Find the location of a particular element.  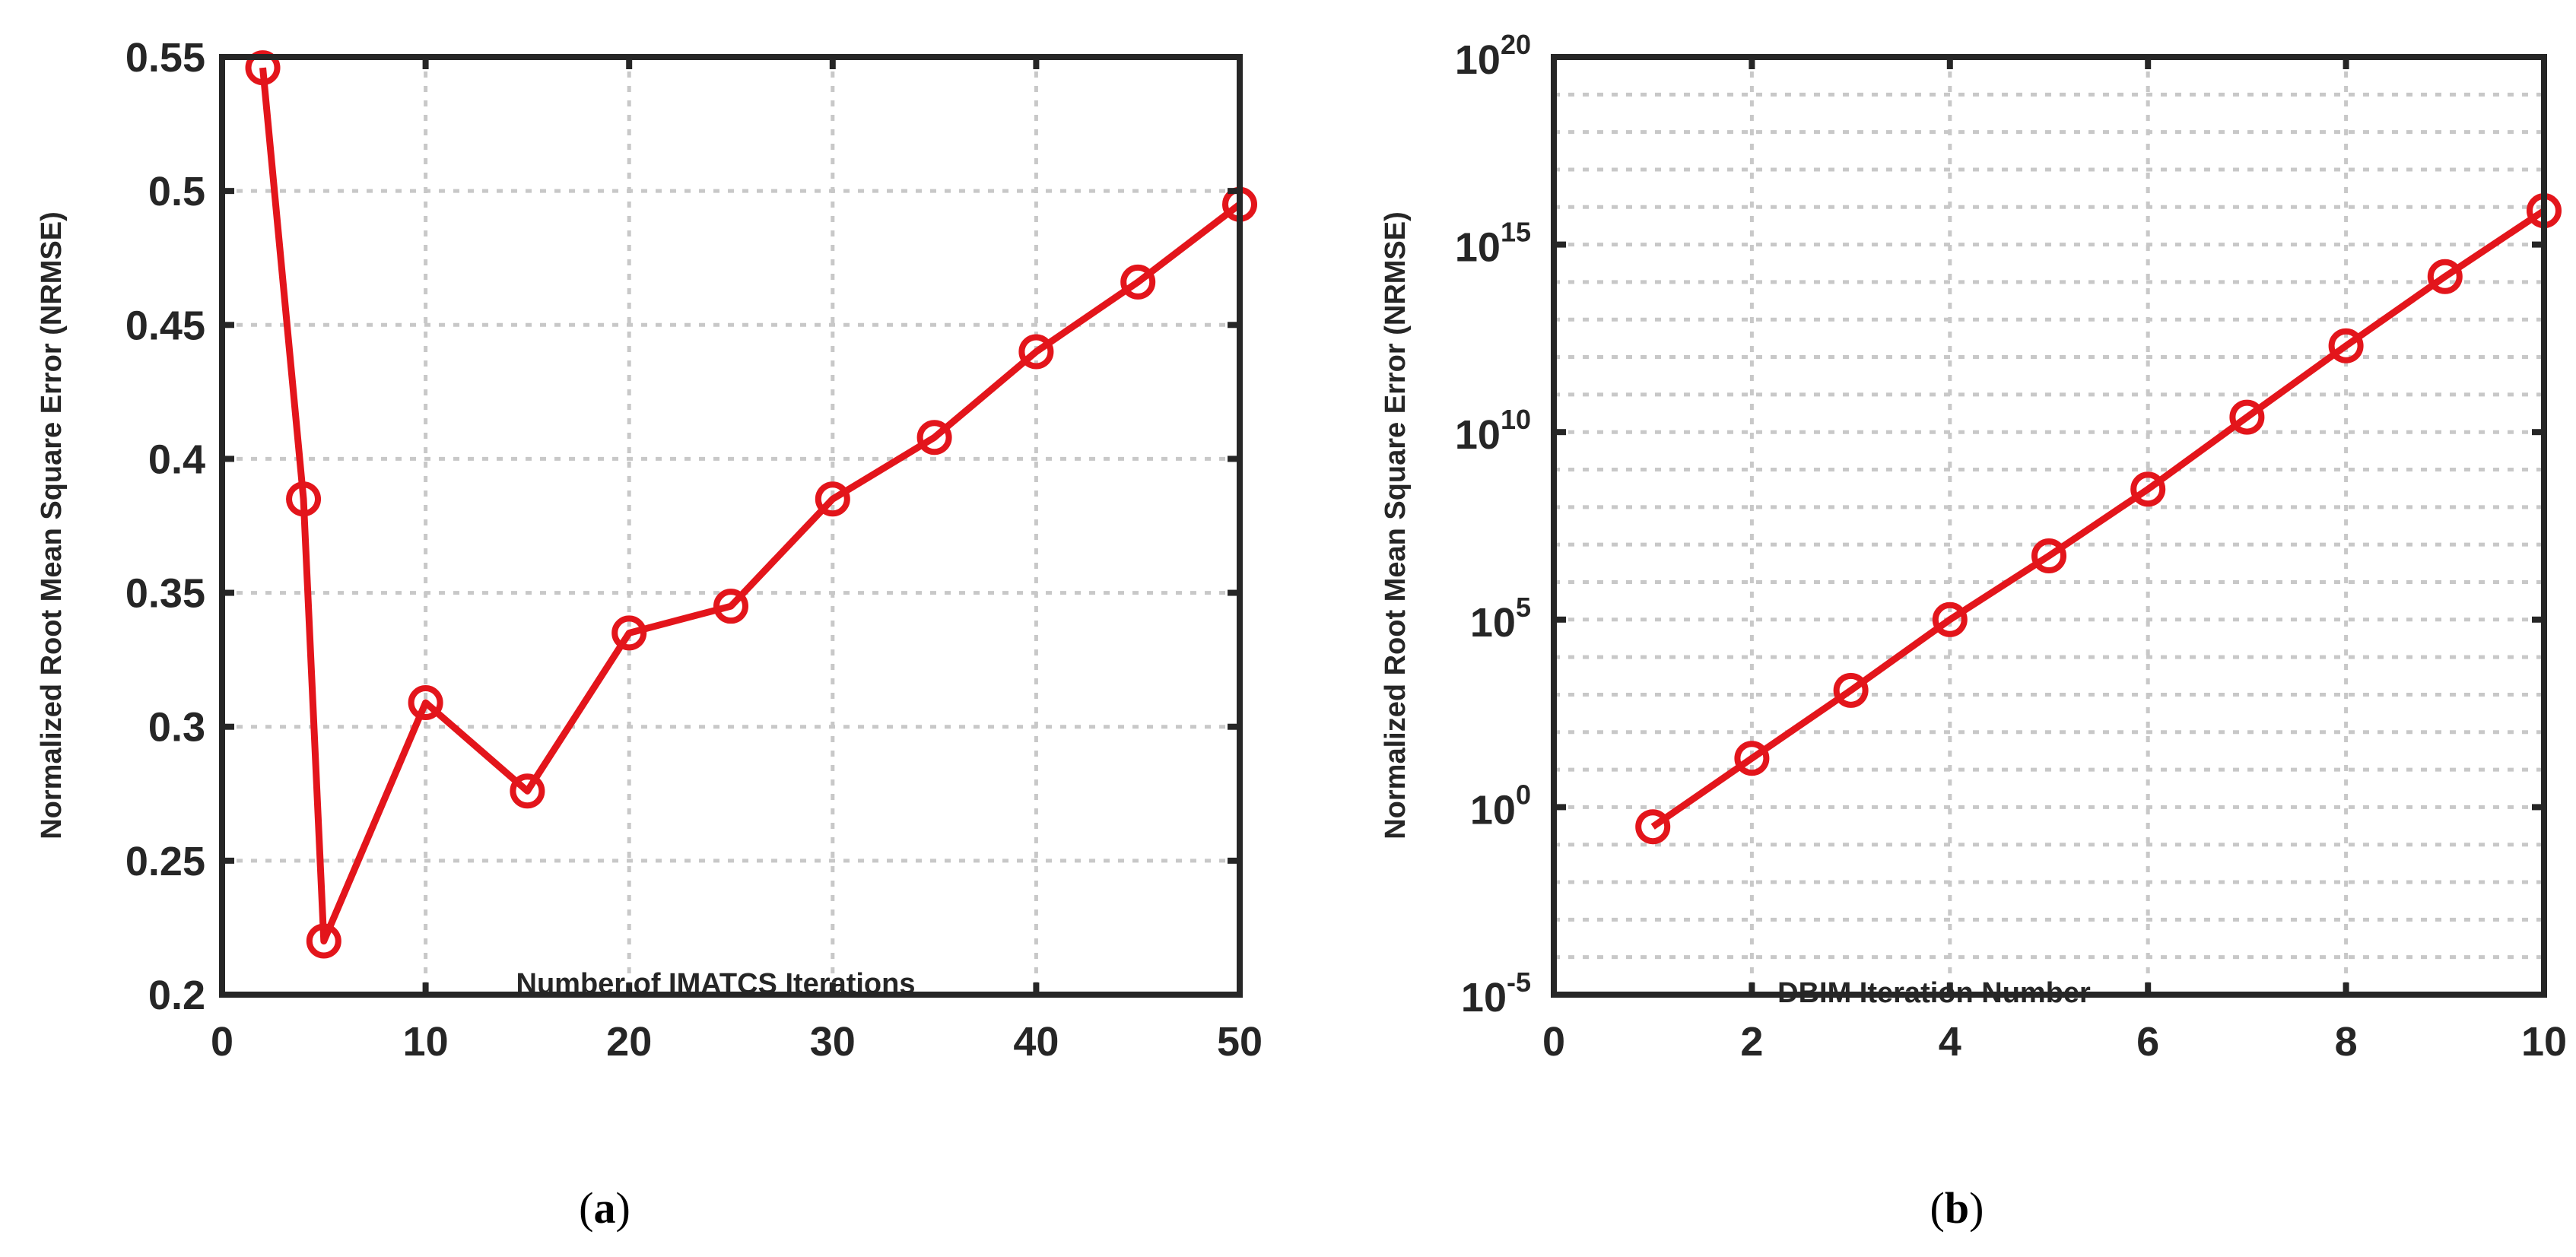

chart-b-x-tick-label: 4 is located at coordinates (1950, 1042).